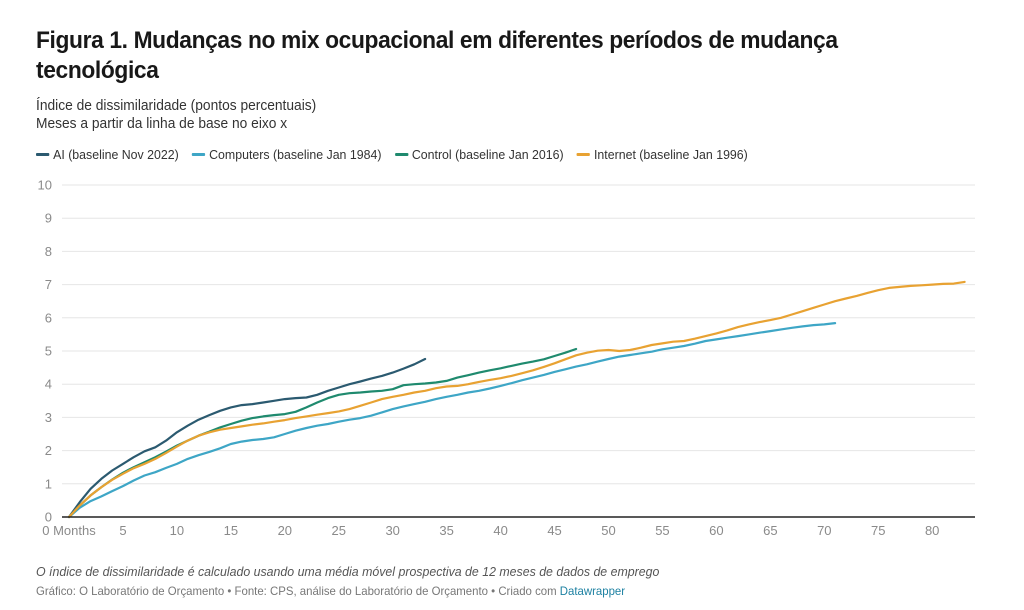 The image size is (1024, 610). Describe the element at coordinates (48, 483) in the screenshot. I see `y-tick-label-1: 1` at that location.